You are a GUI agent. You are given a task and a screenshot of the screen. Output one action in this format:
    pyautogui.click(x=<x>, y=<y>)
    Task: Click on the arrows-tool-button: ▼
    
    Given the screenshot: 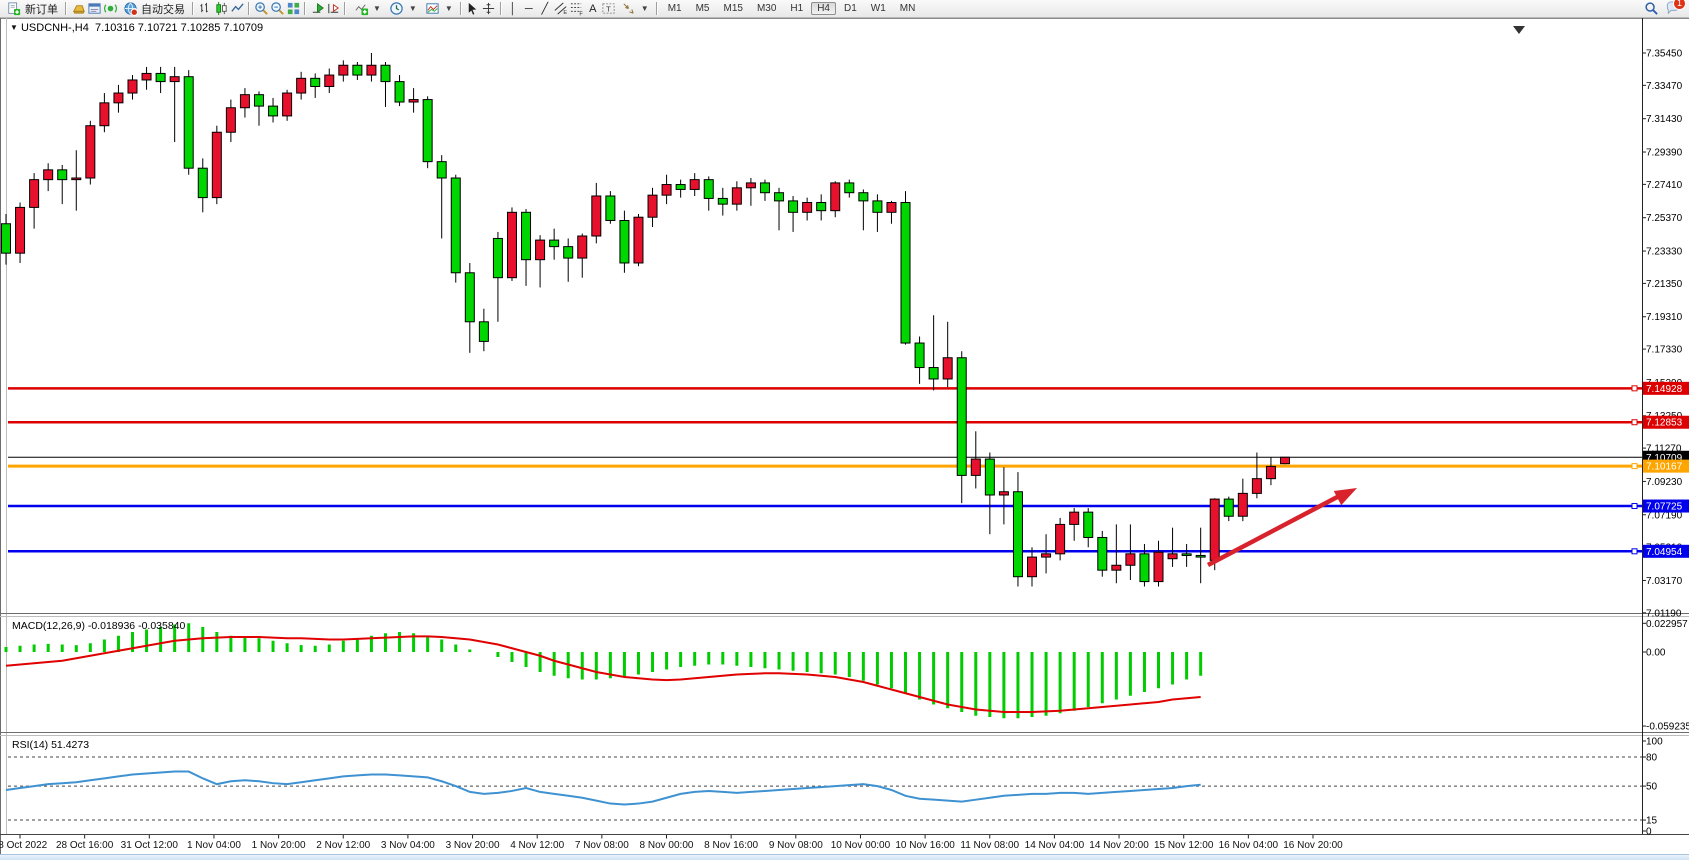 What is the action you would take?
    pyautogui.click(x=635, y=9)
    